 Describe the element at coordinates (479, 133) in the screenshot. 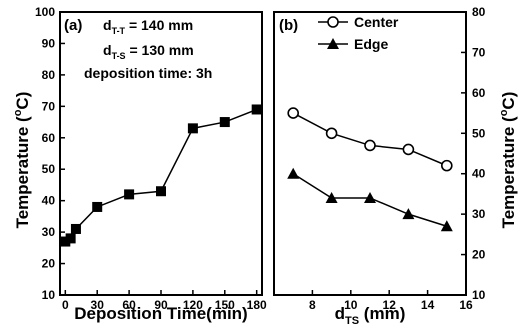

I see `panel-b-ytick-label: 50` at that location.